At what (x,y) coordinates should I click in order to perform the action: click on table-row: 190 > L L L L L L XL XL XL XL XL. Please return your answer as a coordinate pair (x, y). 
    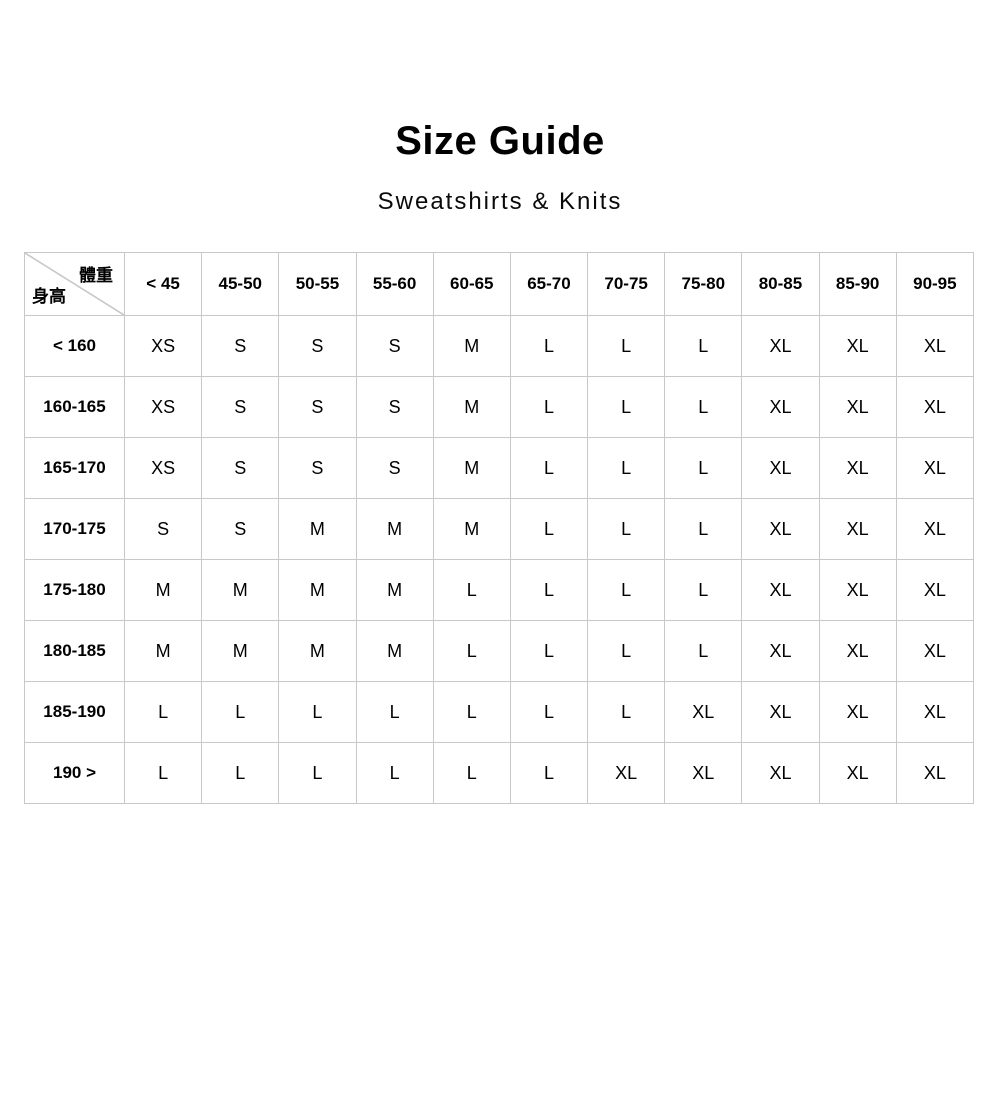
    Looking at the image, I should click on (499, 773).